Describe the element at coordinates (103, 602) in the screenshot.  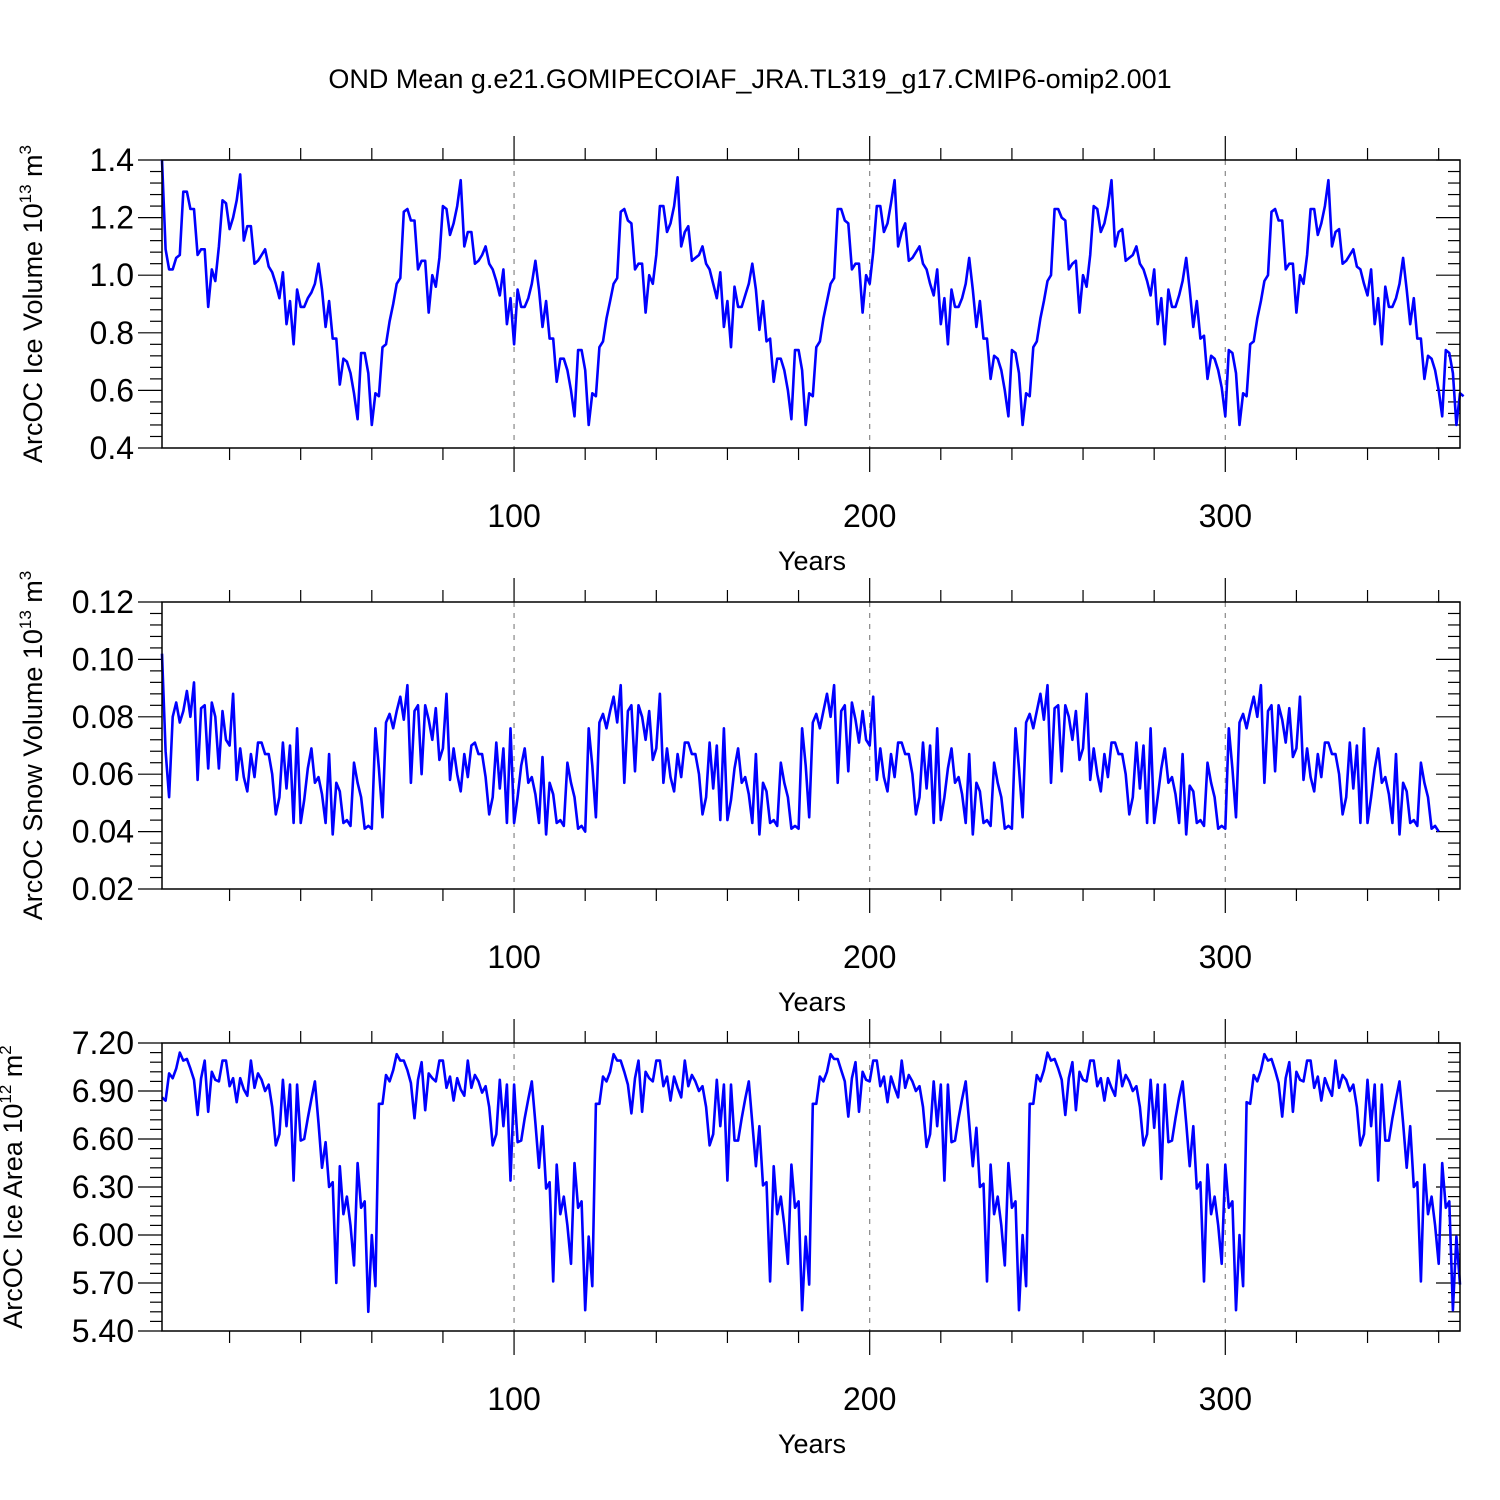
I see `y-tick-label: 0.12` at that location.